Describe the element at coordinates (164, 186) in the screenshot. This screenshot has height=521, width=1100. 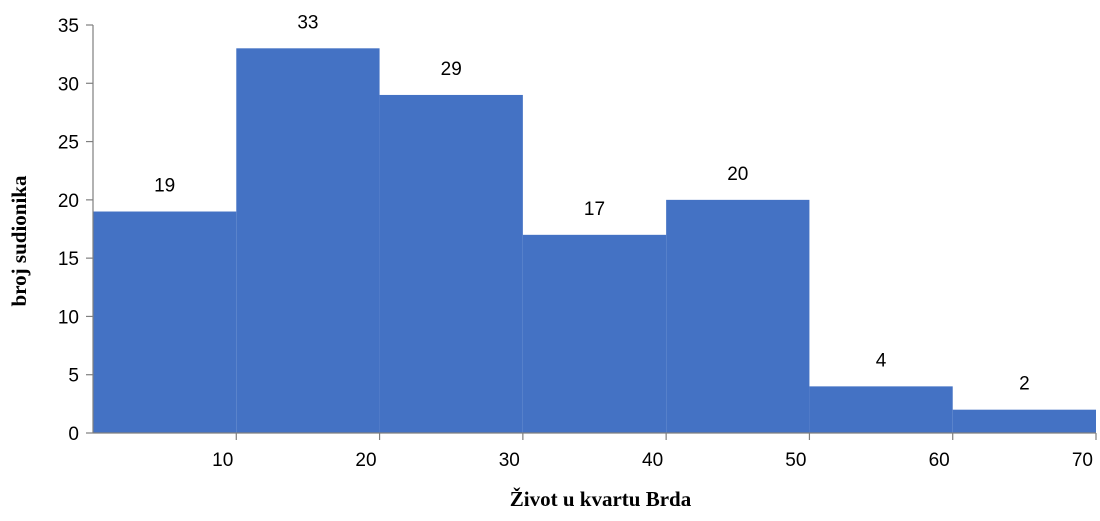
I see `data-label-0: 19` at that location.